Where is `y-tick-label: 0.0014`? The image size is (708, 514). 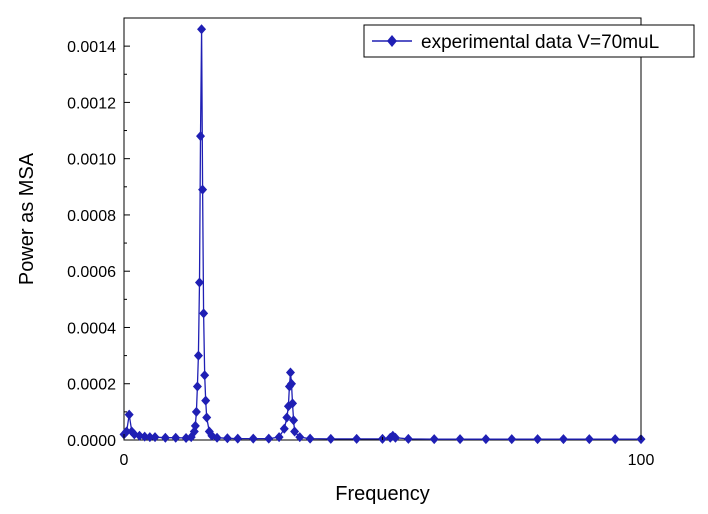
y-tick-label: 0.0014 is located at coordinates (91, 47).